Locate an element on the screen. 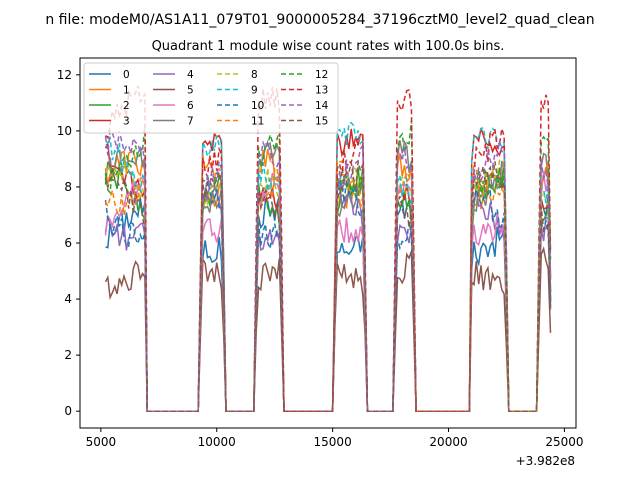 This screenshot has width=640, height=480. legend-label: 1 is located at coordinates (126, 91).